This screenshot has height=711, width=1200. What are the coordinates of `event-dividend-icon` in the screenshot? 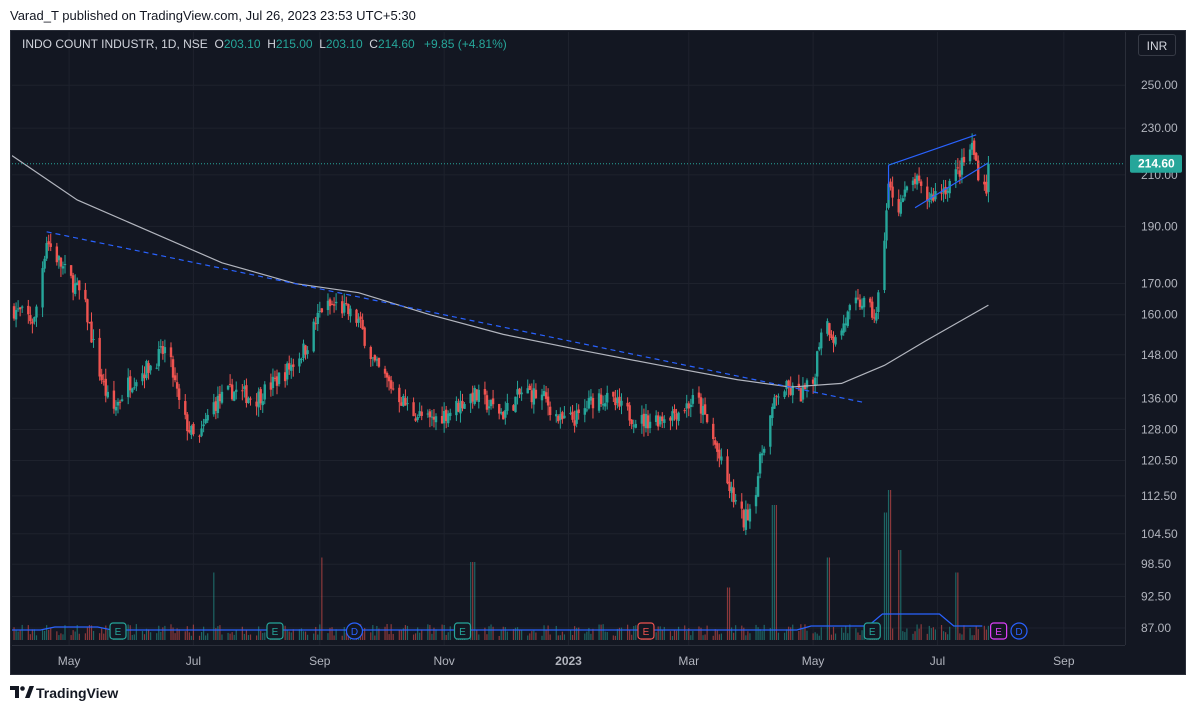 It's located at (1019, 631).